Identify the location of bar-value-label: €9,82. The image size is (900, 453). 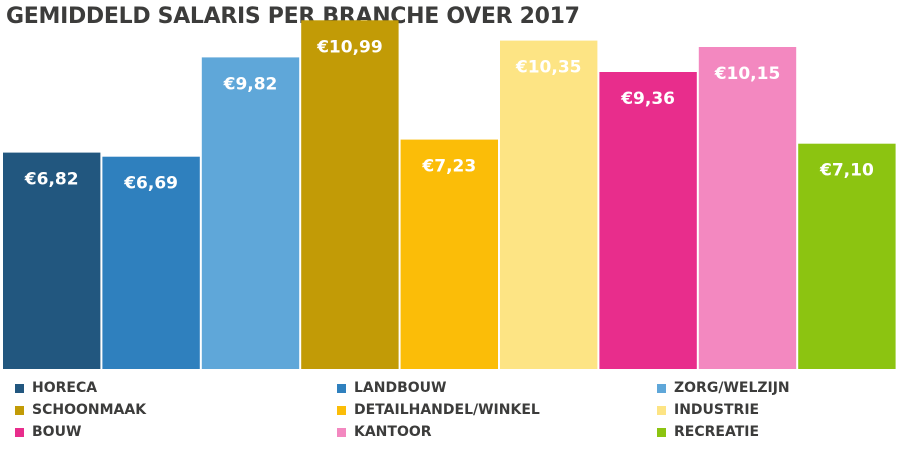
(250, 84).